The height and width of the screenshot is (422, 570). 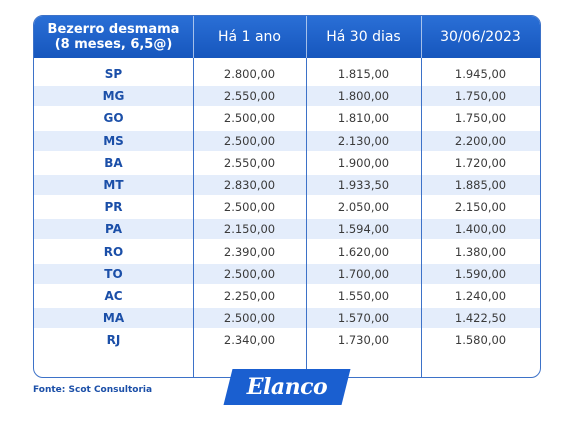 What do you see at coordinates (363, 229) in the screenshot?
I see `price-cell: 1.594,00` at bounding box center [363, 229].